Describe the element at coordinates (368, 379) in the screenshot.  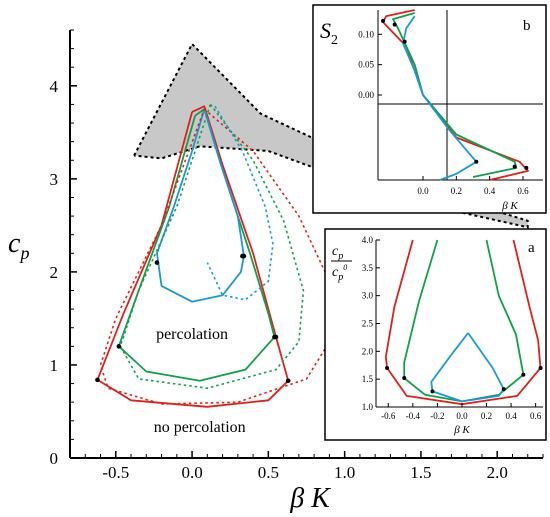
I see `inset-a-y-tick-label-1: 1.5` at that location.